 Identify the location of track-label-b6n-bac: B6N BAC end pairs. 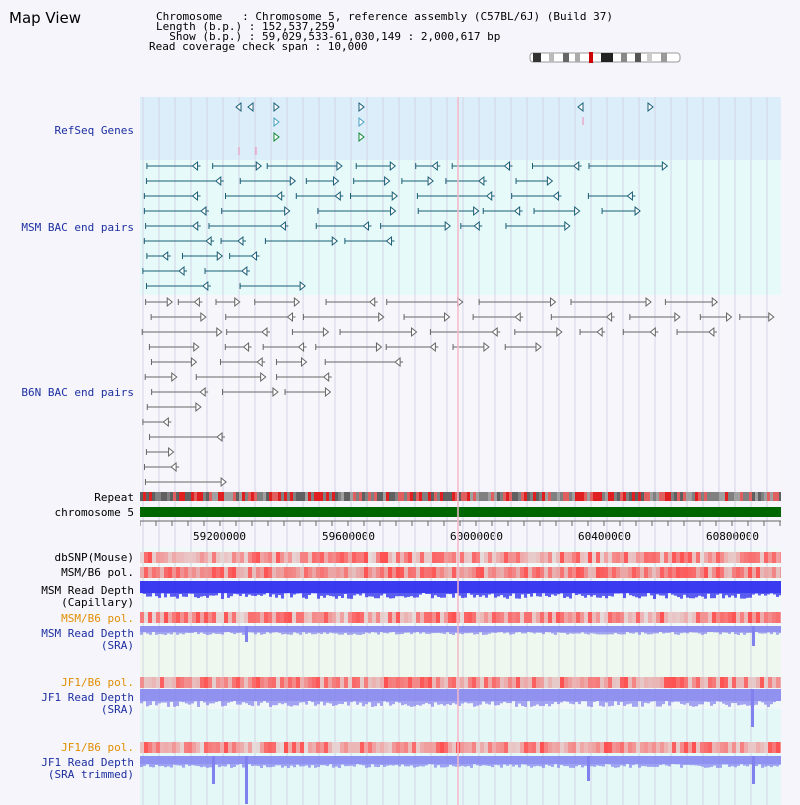
(77, 392).